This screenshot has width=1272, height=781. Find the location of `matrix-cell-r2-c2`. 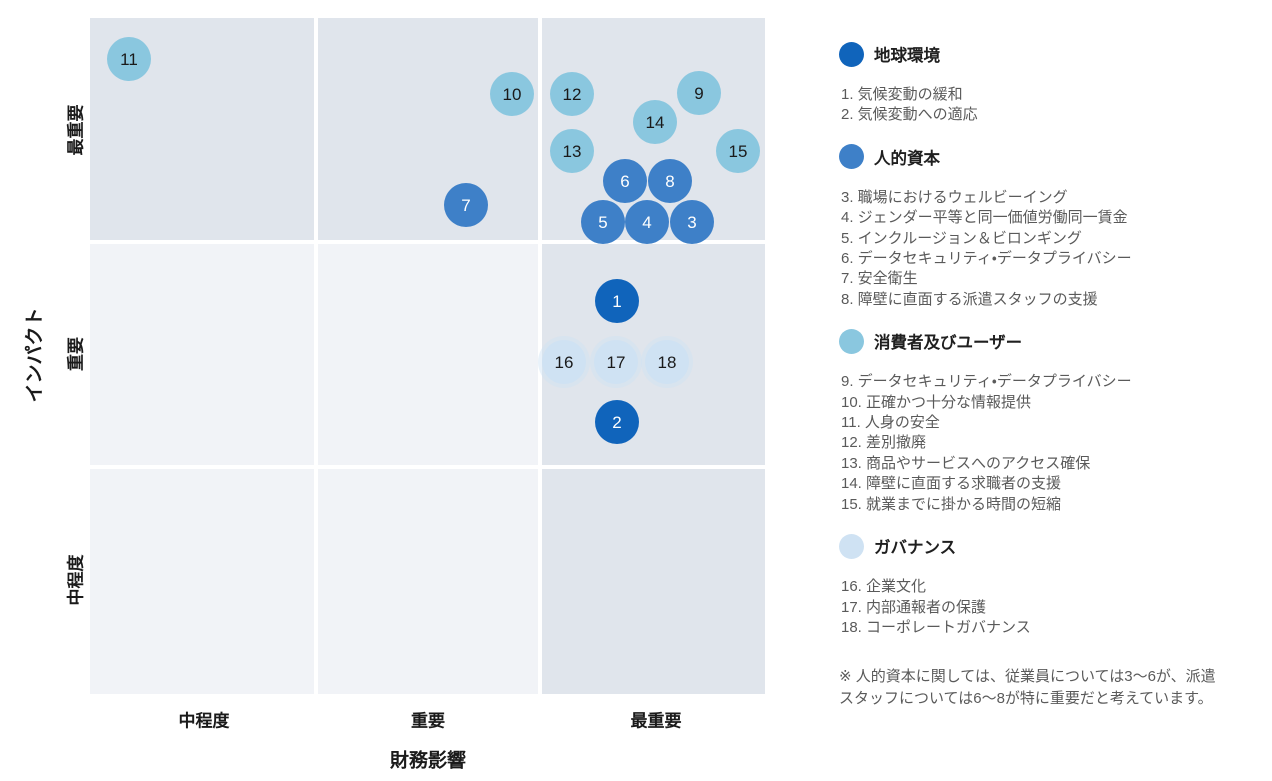

matrix-cell-r2-c2 is located at coordinates (428, 354).